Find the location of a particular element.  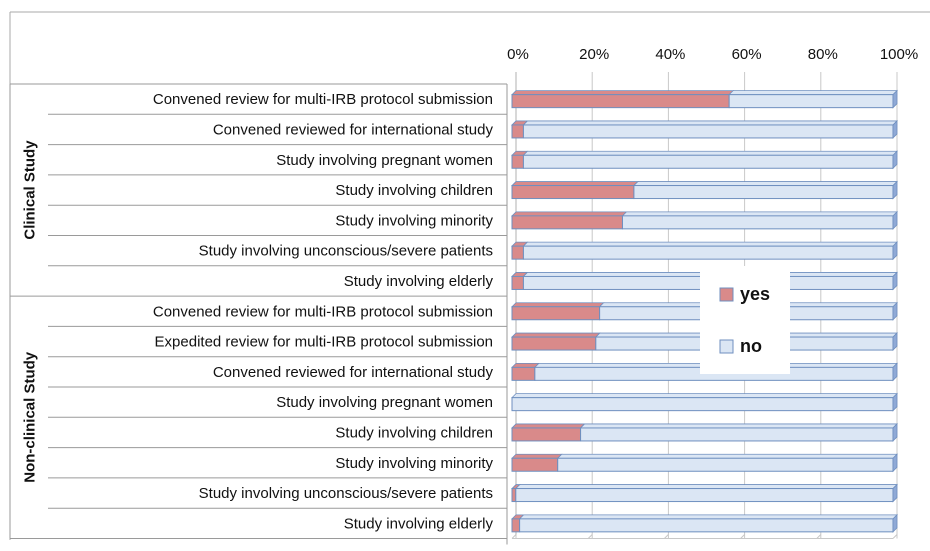

x-tick-label: 40% is located at coordinates (670, 54).